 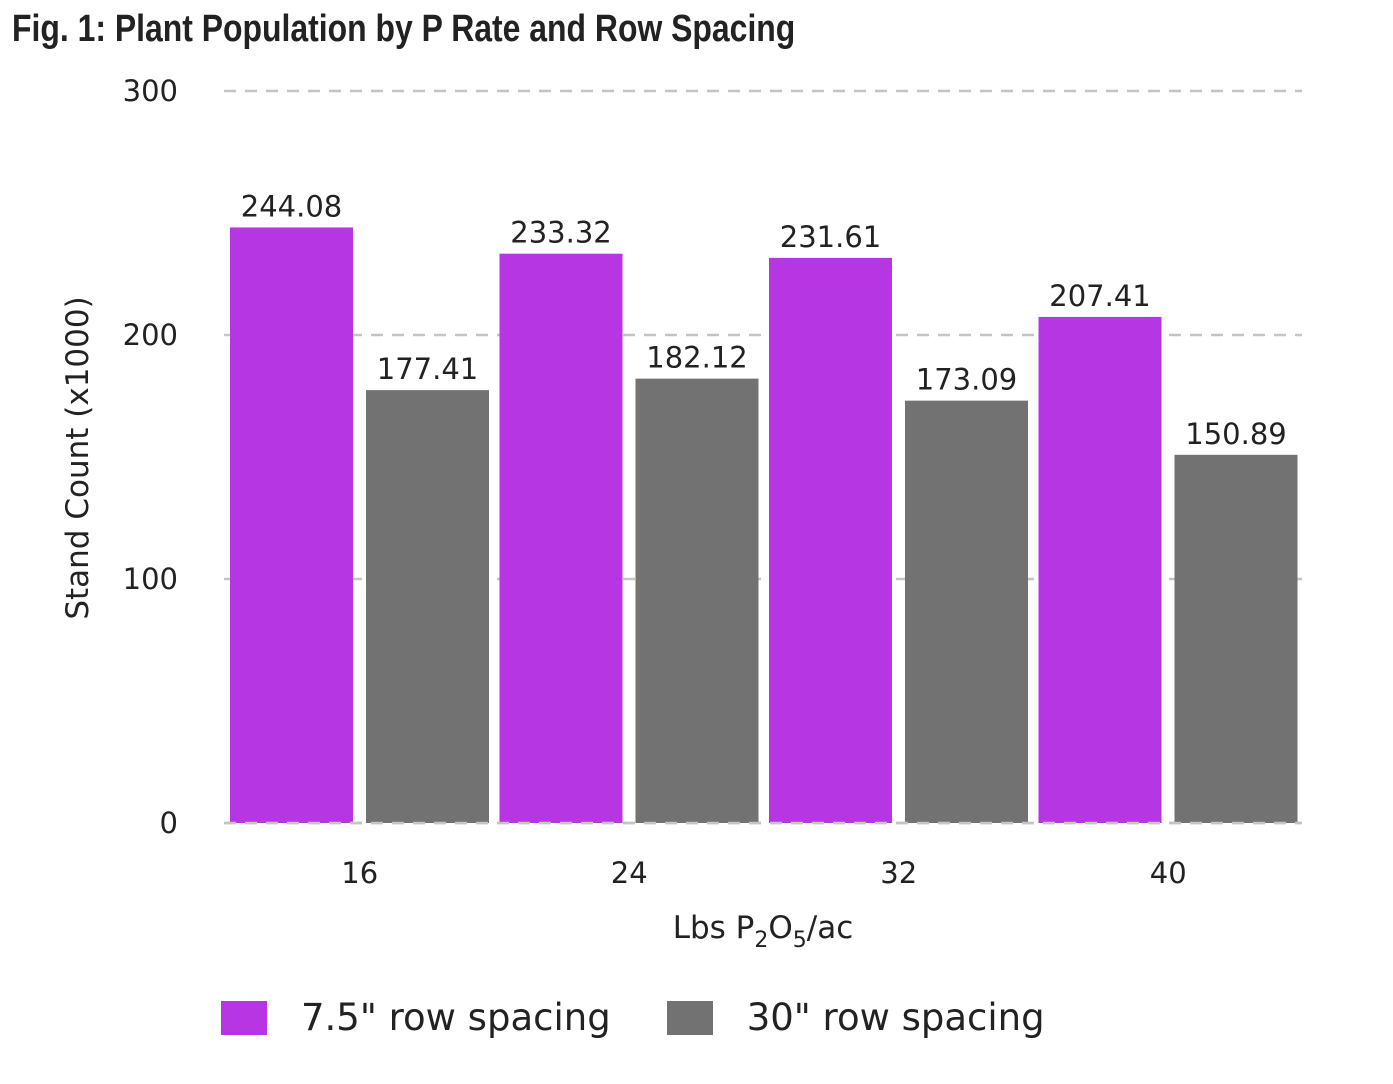 What do you see at coordinates (78, 457) in the screenshot?
I see `y-axis-label: Stand Count (x1000)` at bounding box center [78, 457].